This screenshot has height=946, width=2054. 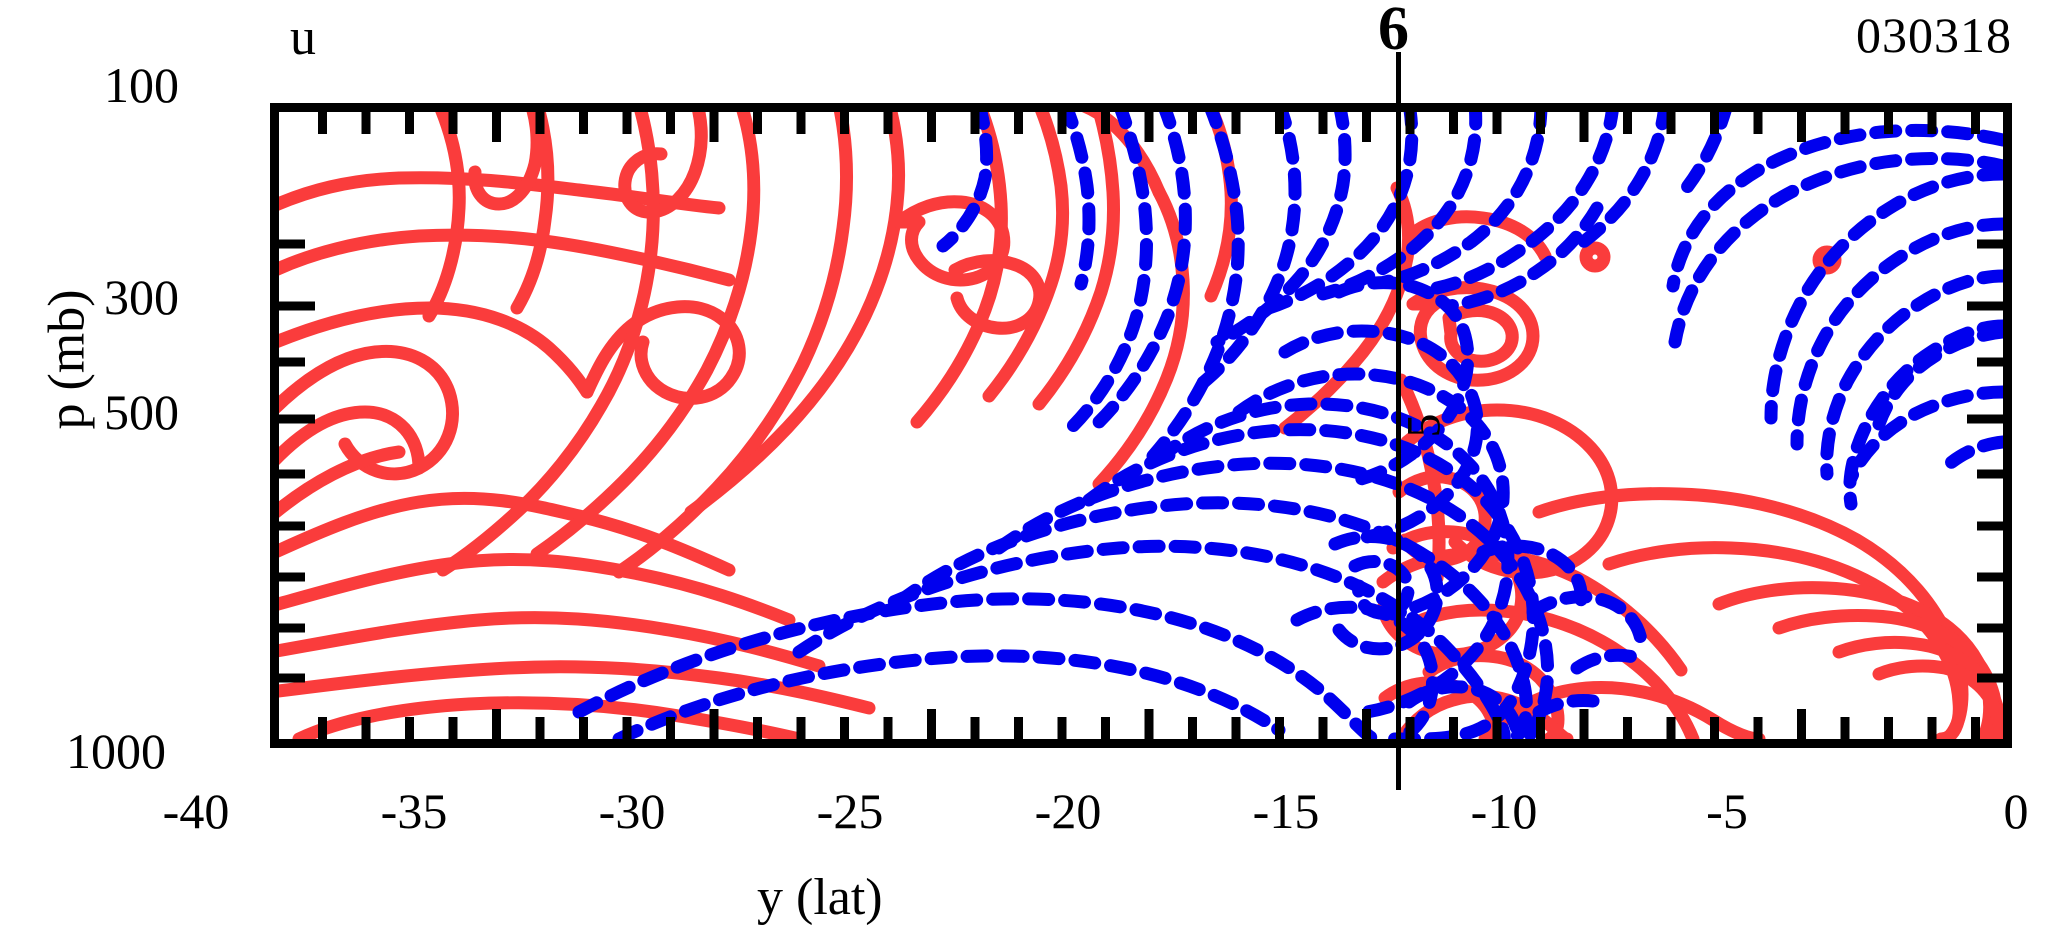 I want to click on y-tick-label-500: 500, so click(x=141, y=412).